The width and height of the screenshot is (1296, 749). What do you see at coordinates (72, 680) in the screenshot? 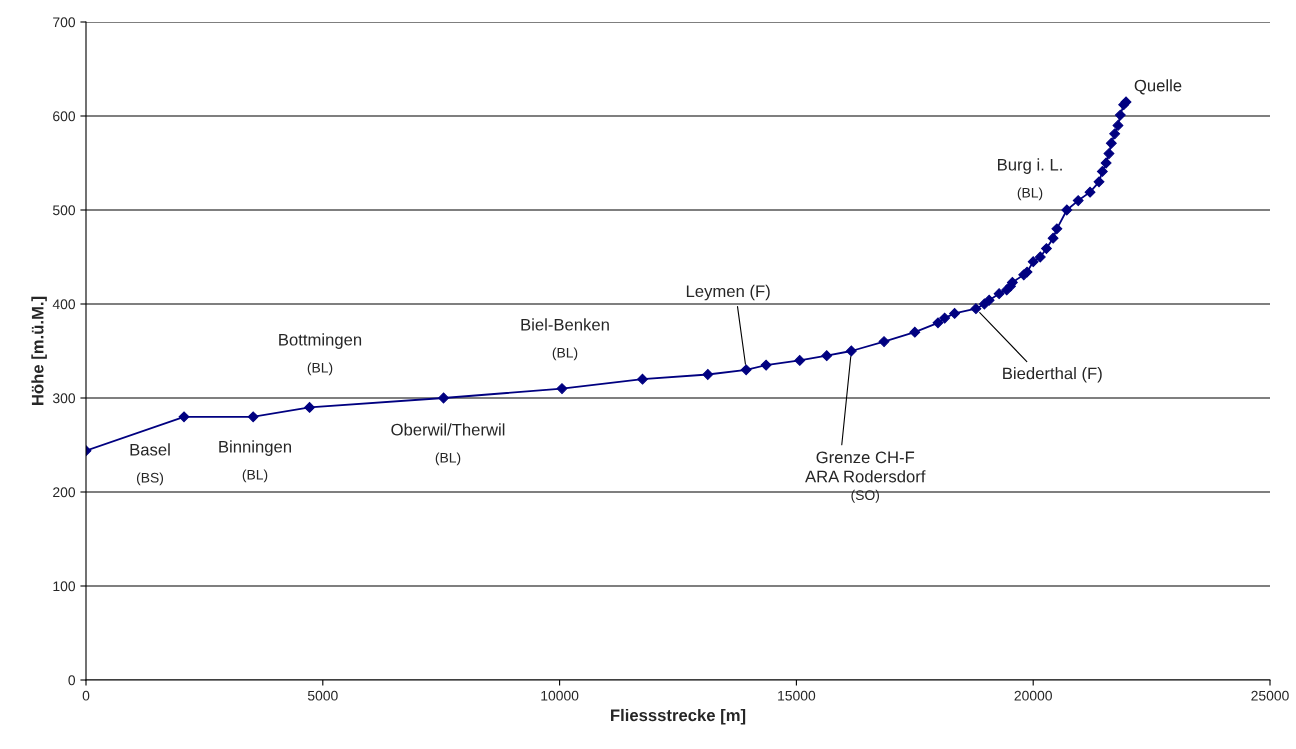
I see `y-tick-label: 0` at bounding box center [72, 680].